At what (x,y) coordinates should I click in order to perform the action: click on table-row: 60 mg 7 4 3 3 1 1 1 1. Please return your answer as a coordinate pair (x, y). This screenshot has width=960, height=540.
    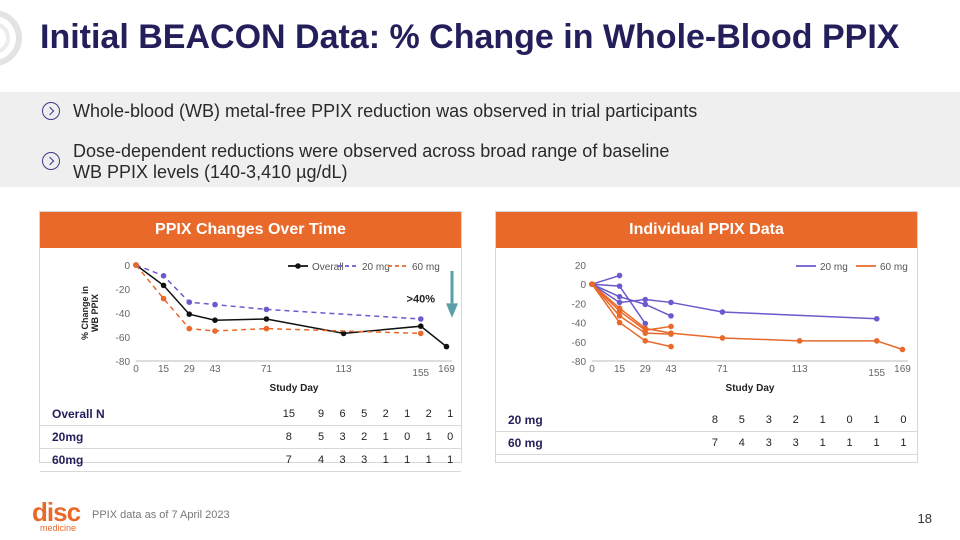
    Looking at the image, I should click on (706, 443).